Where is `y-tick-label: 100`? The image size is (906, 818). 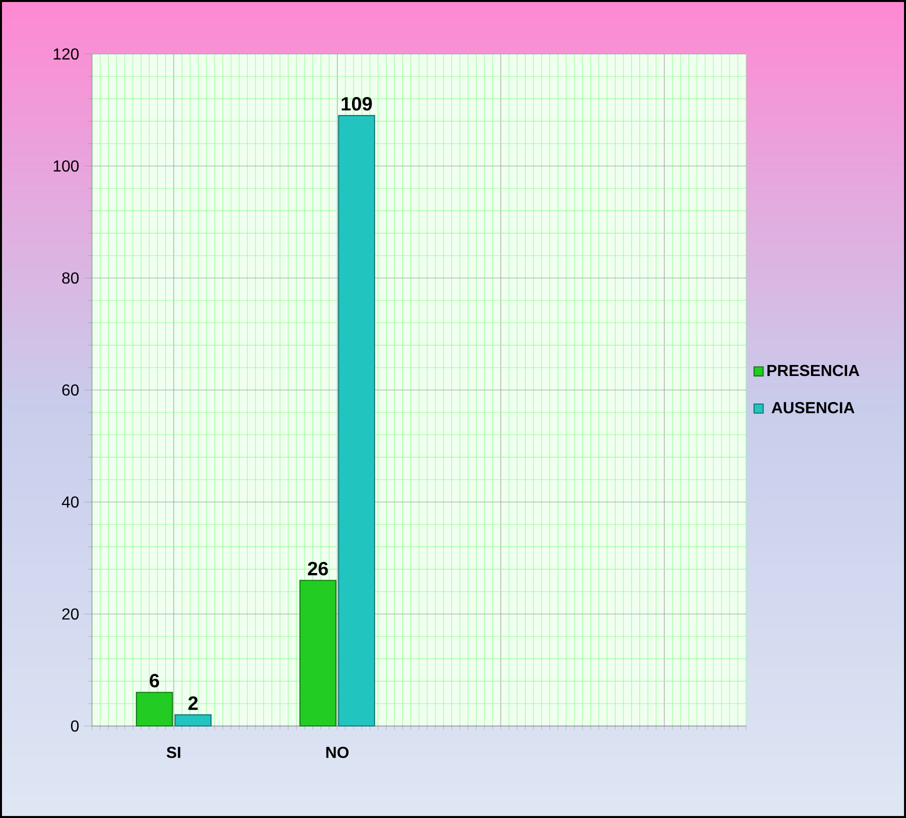 y-tick-label: 100 is located at coordinates (66, 166).